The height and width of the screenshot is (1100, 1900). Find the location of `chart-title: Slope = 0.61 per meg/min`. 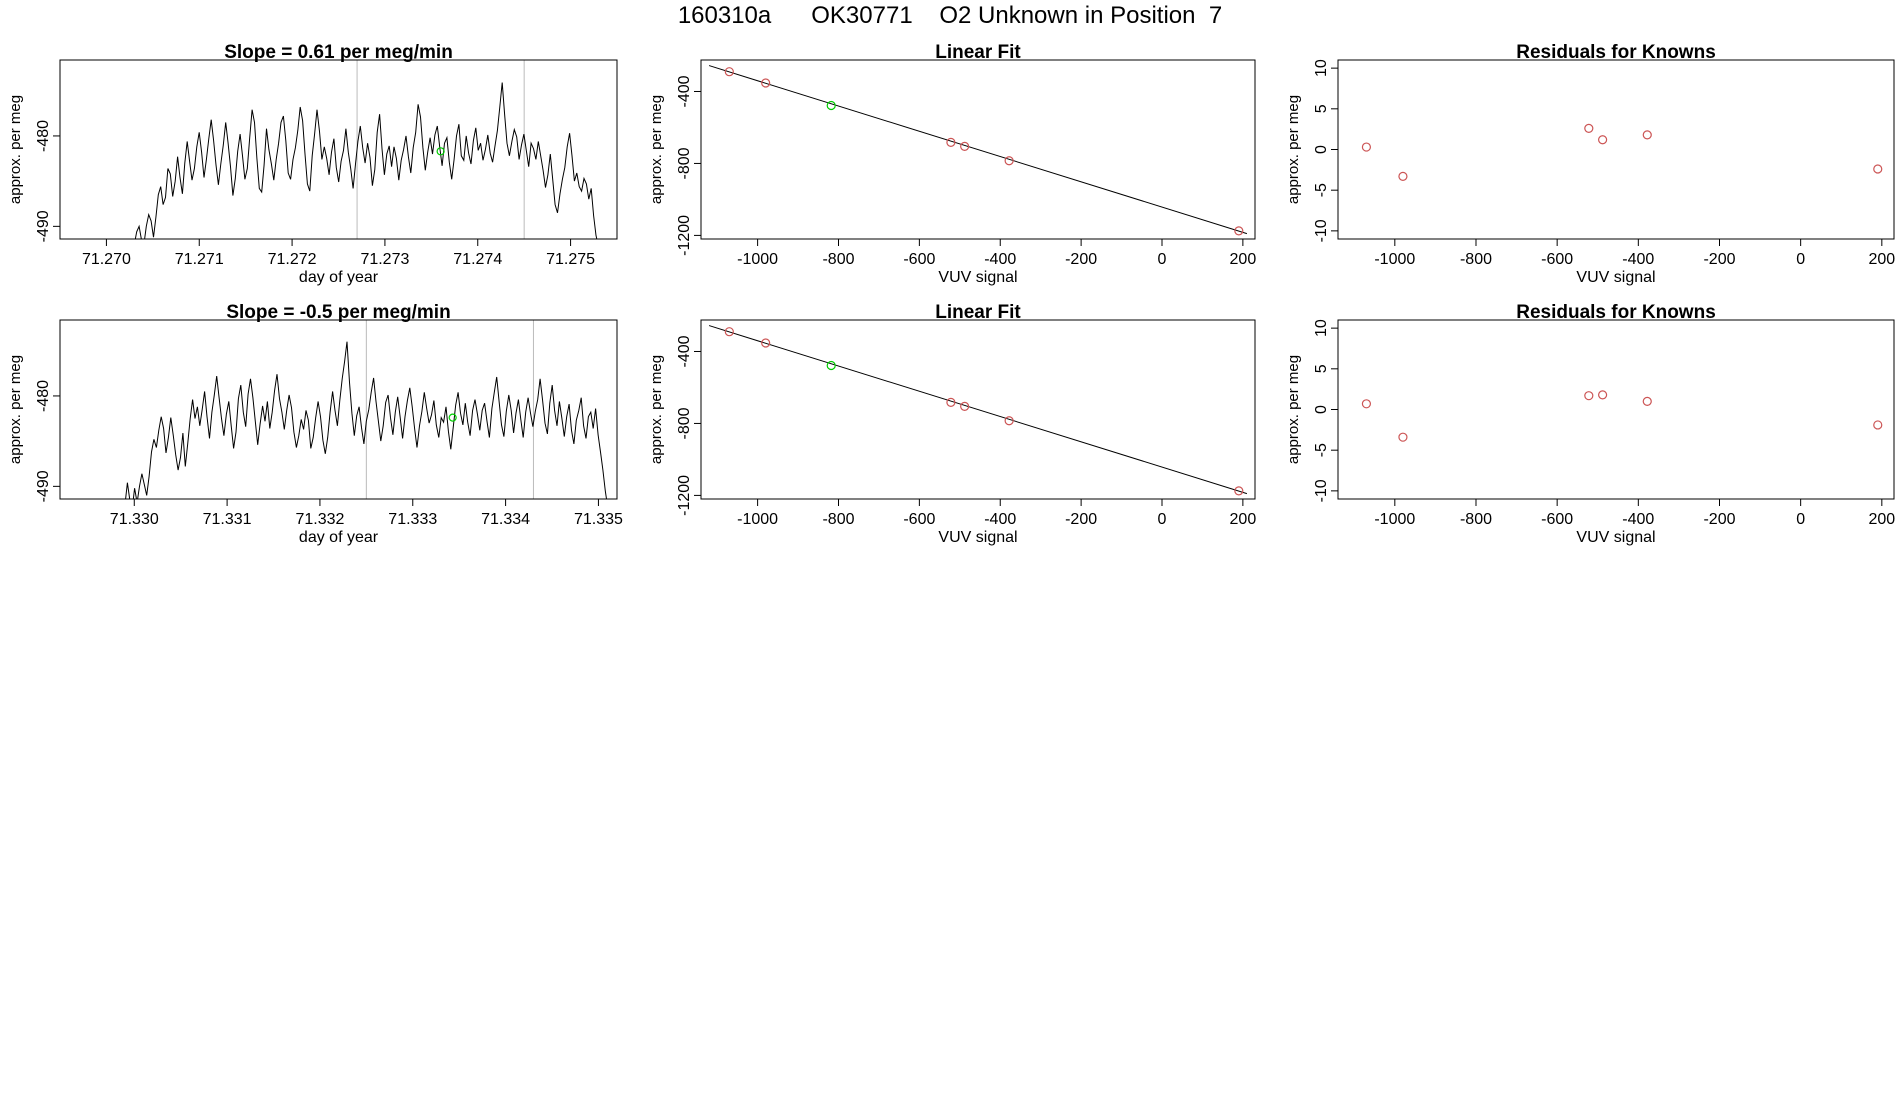

chart-title: Slope = 0.61 per meg/min is located at coordinates (338, 52).